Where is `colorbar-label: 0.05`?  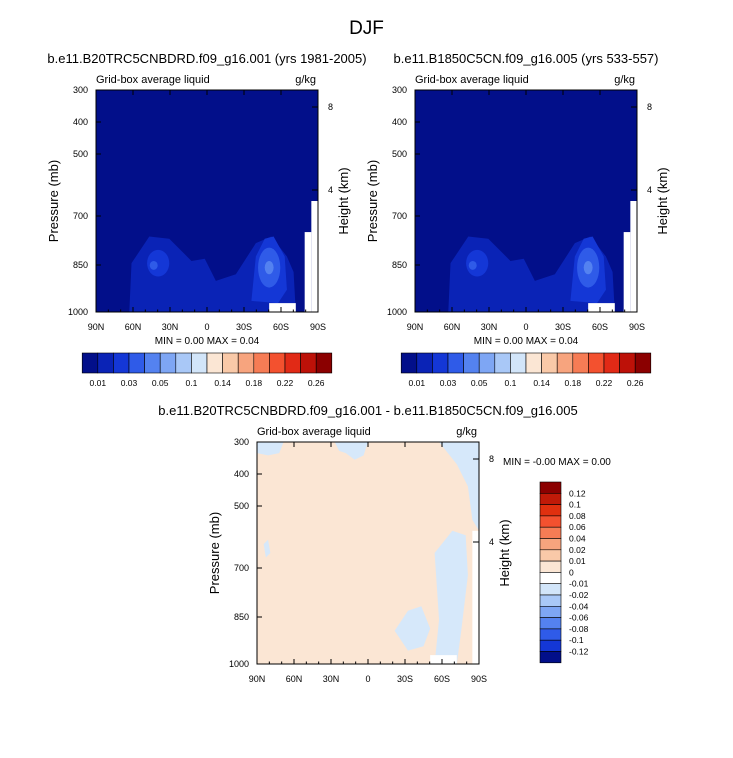
colorbar-label: 0.05 is located at coordinates (479, 383).